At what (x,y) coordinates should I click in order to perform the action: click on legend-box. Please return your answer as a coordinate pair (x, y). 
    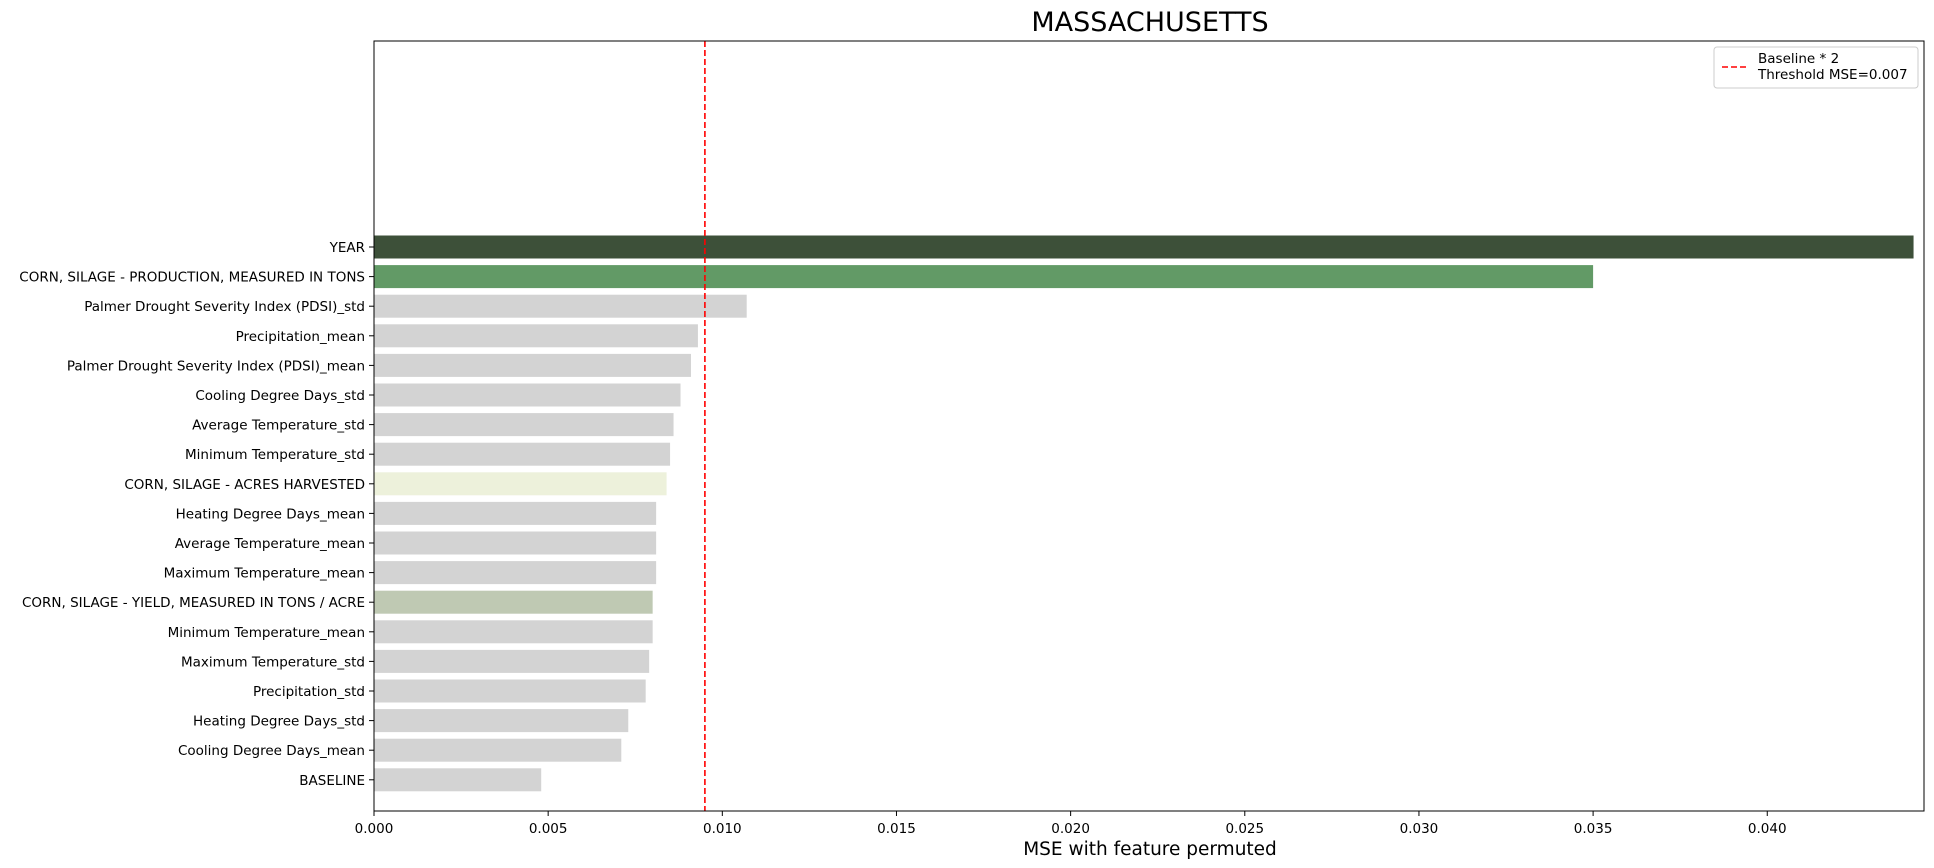
    Looking at the image, I should click on (1816, 67).